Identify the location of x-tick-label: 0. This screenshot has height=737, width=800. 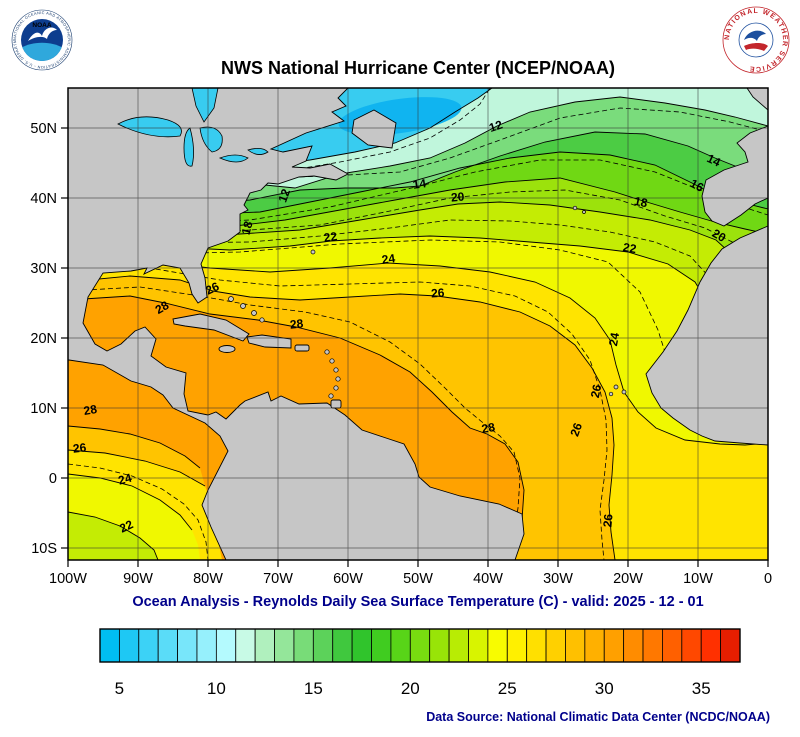
(768, 579).